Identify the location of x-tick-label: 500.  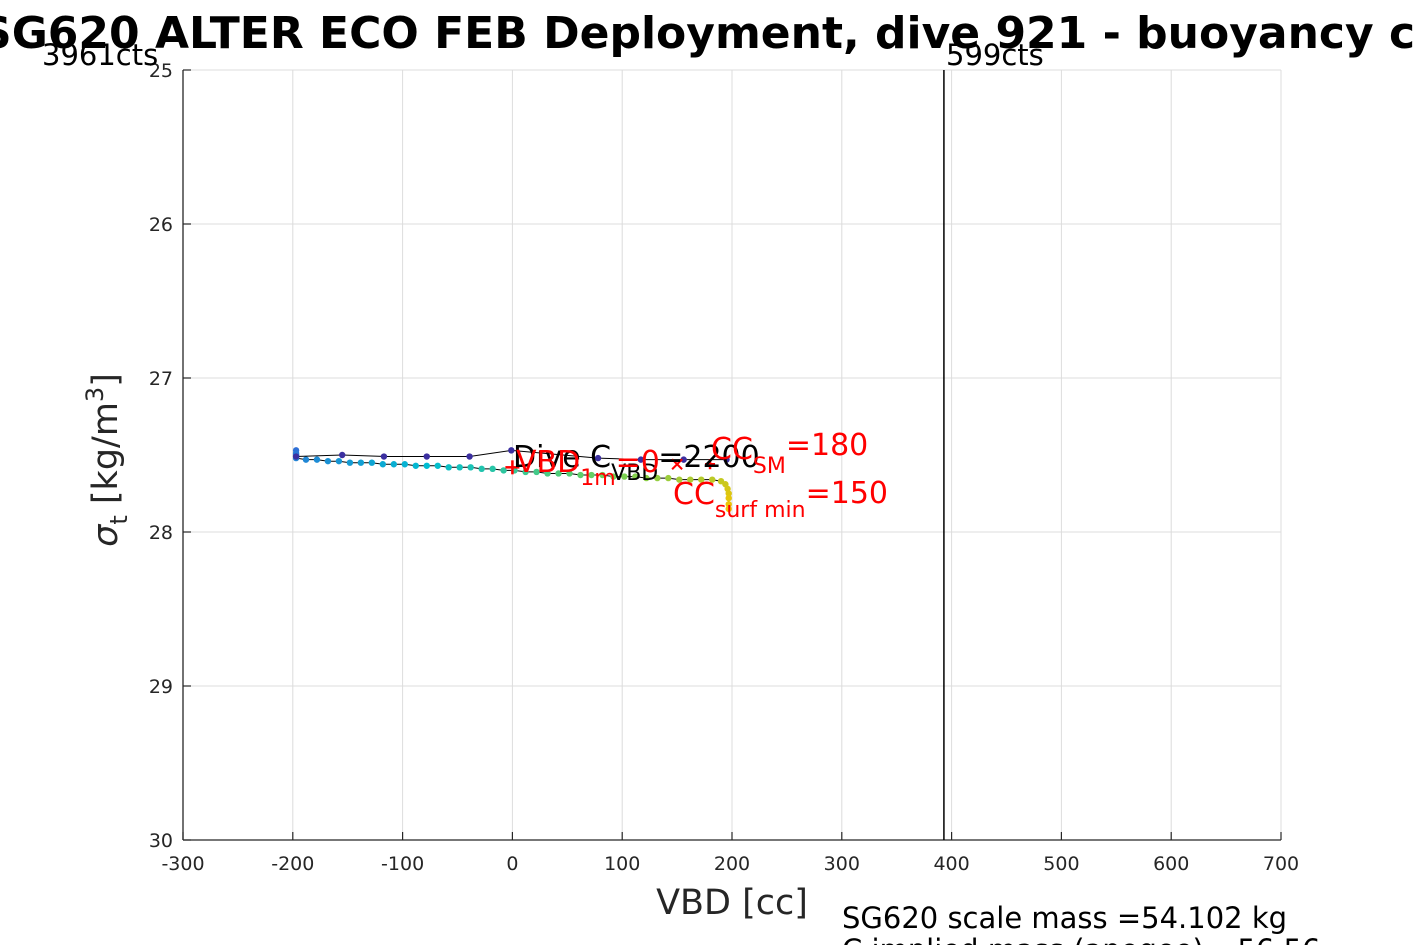
(1061, 864).